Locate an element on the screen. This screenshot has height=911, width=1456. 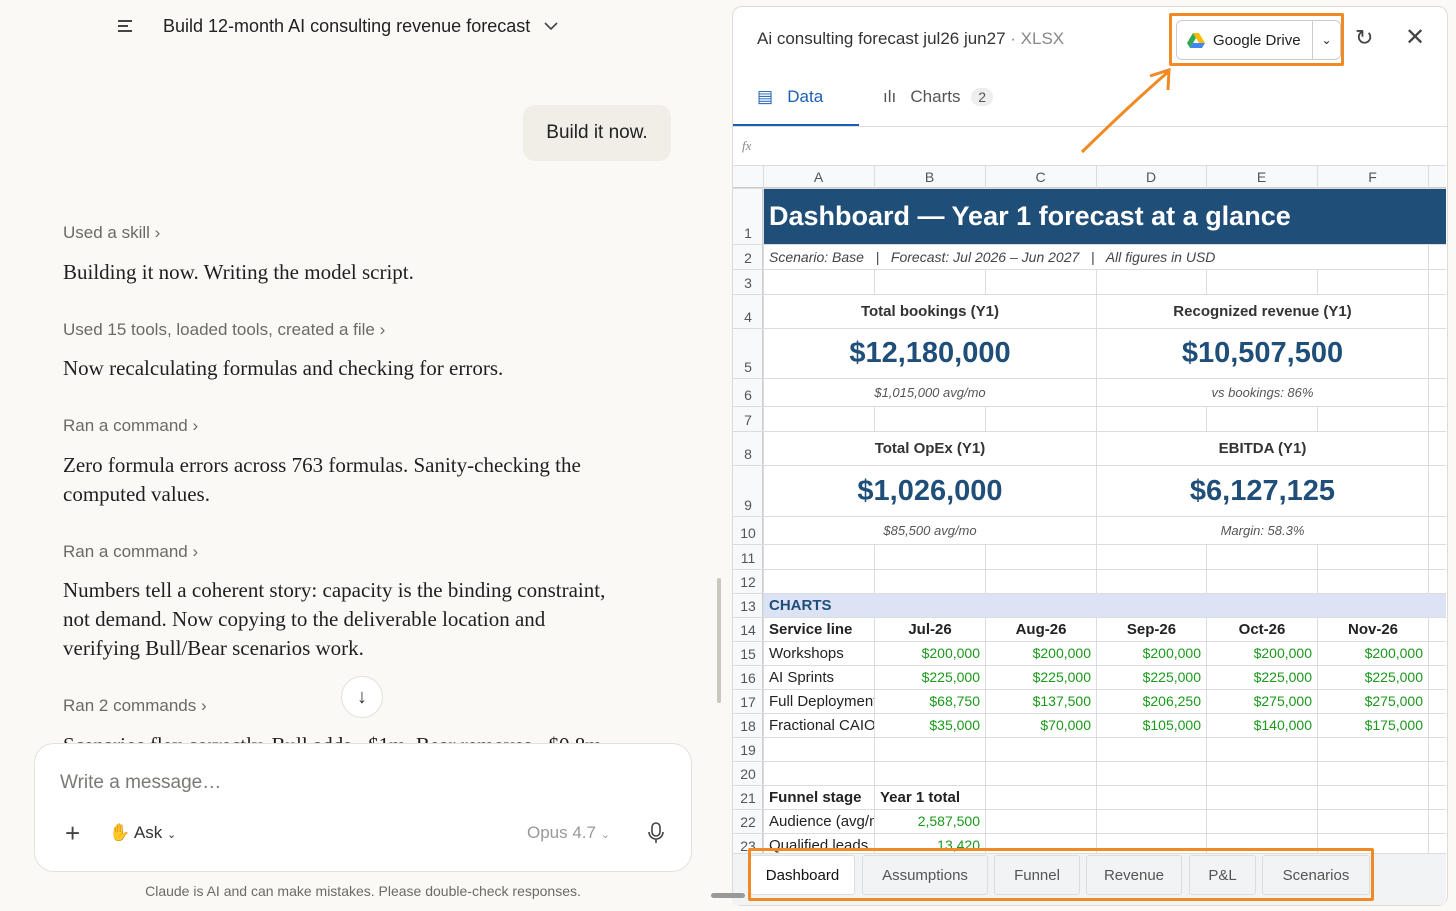
column-header: F is located at coordinates (1372, 177).